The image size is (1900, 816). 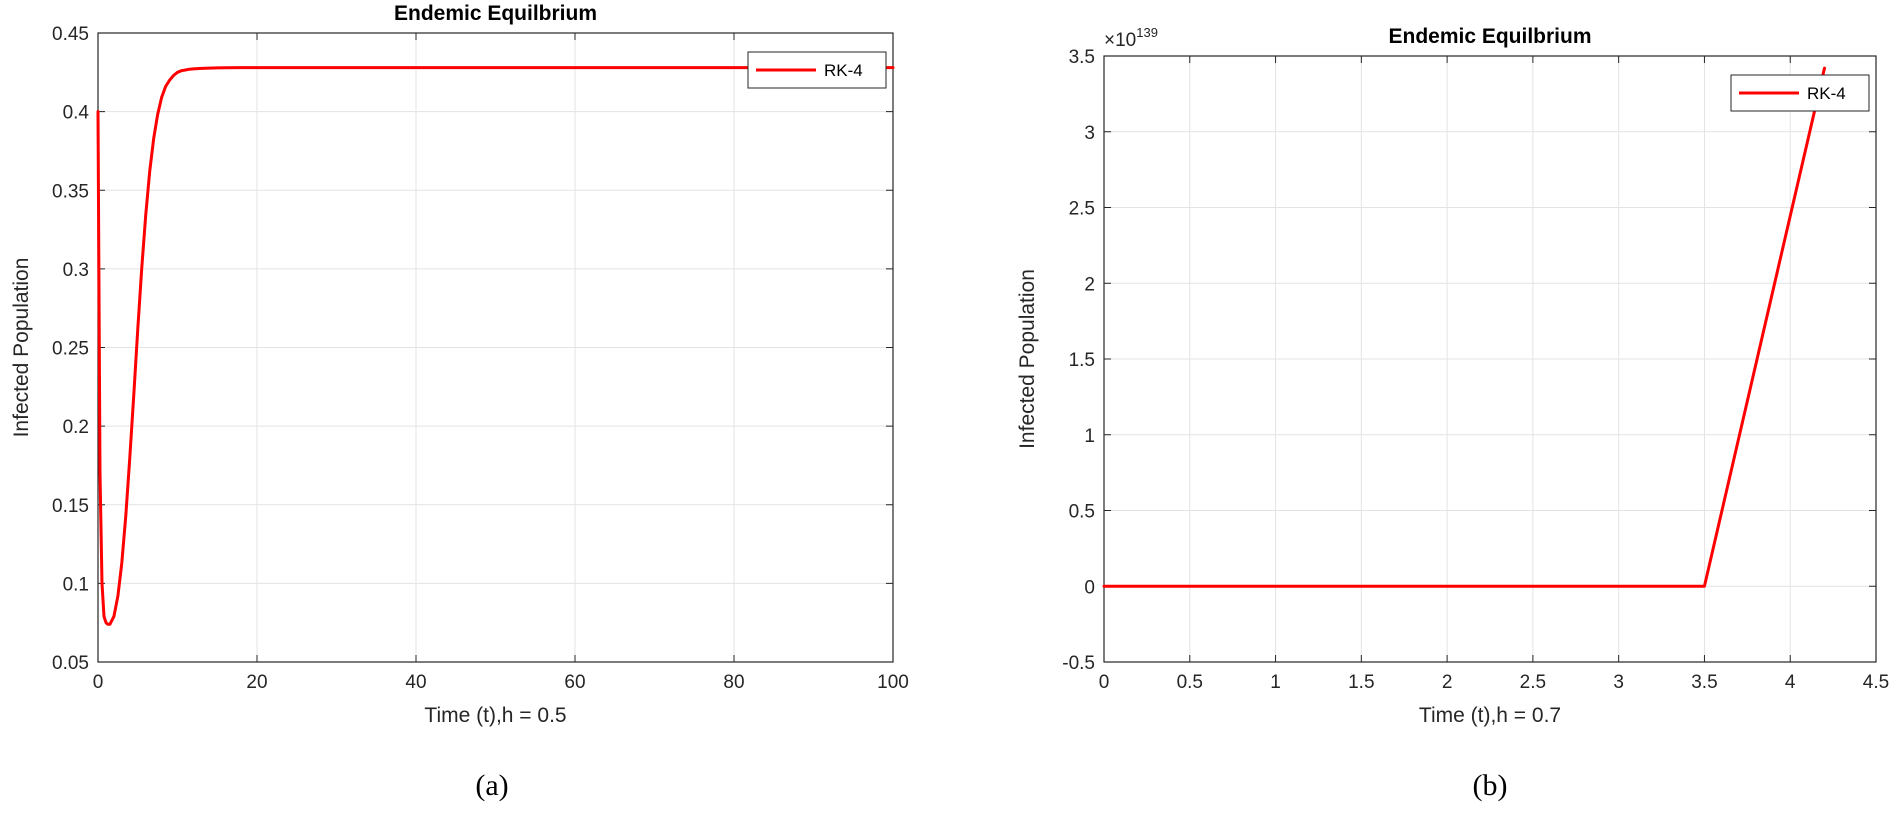 What do you see at coordinates (733, 682) in the screenshot?
I see `x-tick-label: 80` at bounding box center [733, 682].